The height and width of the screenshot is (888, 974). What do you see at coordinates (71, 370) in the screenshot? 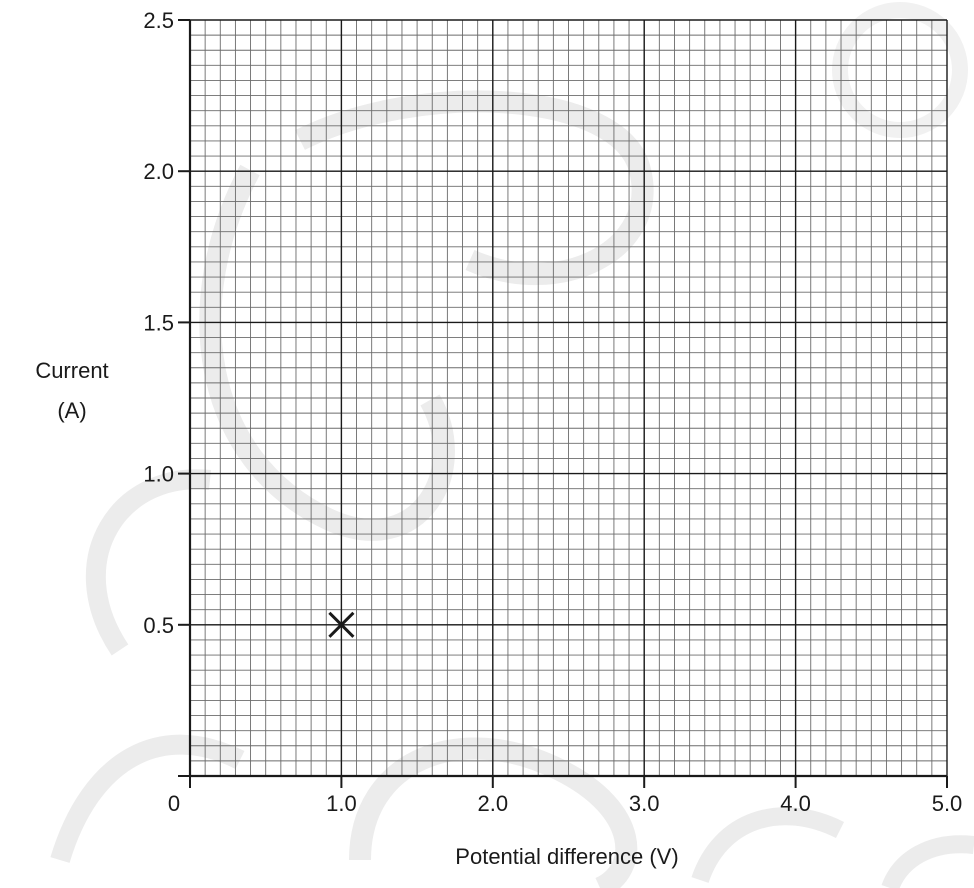
I see `y-axis-title-line-1: Current` at bounding box center [71, 370].